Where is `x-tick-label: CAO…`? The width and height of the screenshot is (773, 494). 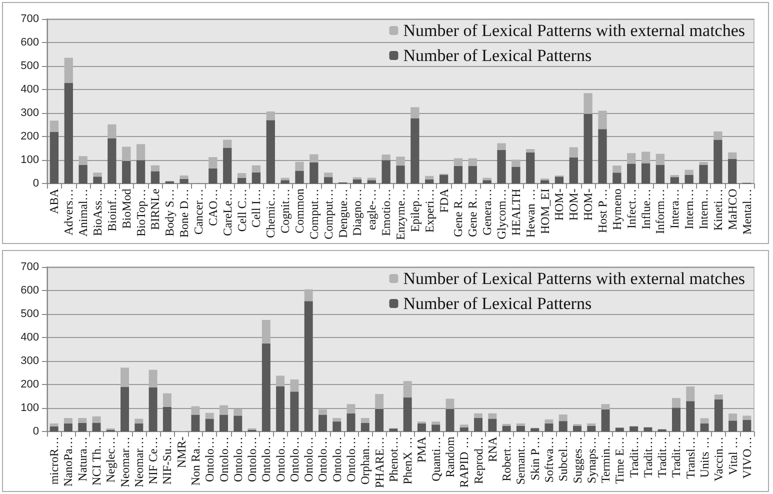 x-tick-label: CAO… is located at coordinates (213, 207).